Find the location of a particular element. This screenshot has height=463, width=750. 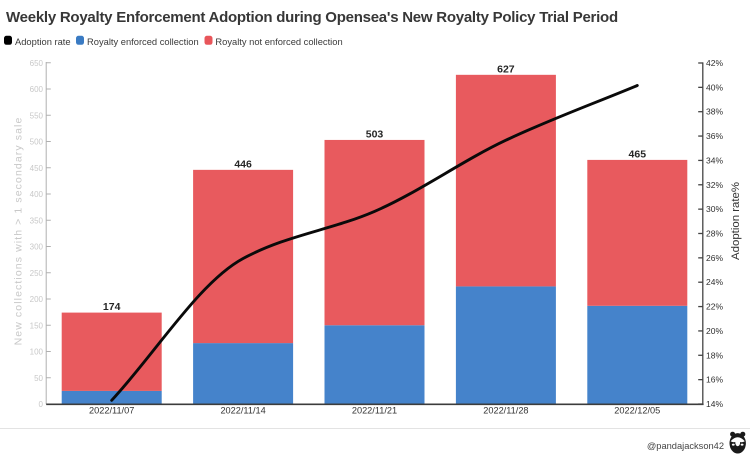

svg-text: 24% is located at coordinates (714, 282).